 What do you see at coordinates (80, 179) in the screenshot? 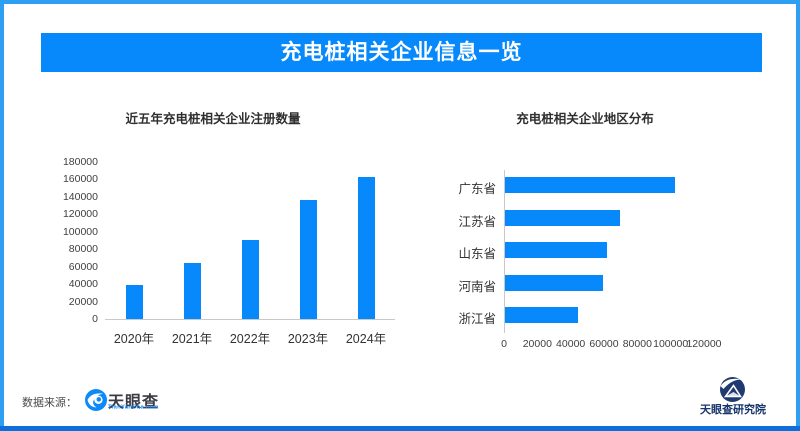
I see `y-tick-label: 160000` at bounding box center [80, 179].